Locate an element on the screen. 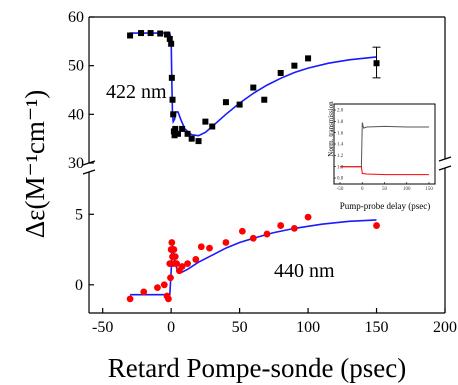  inset-frame is located at coordinates (384, 144).